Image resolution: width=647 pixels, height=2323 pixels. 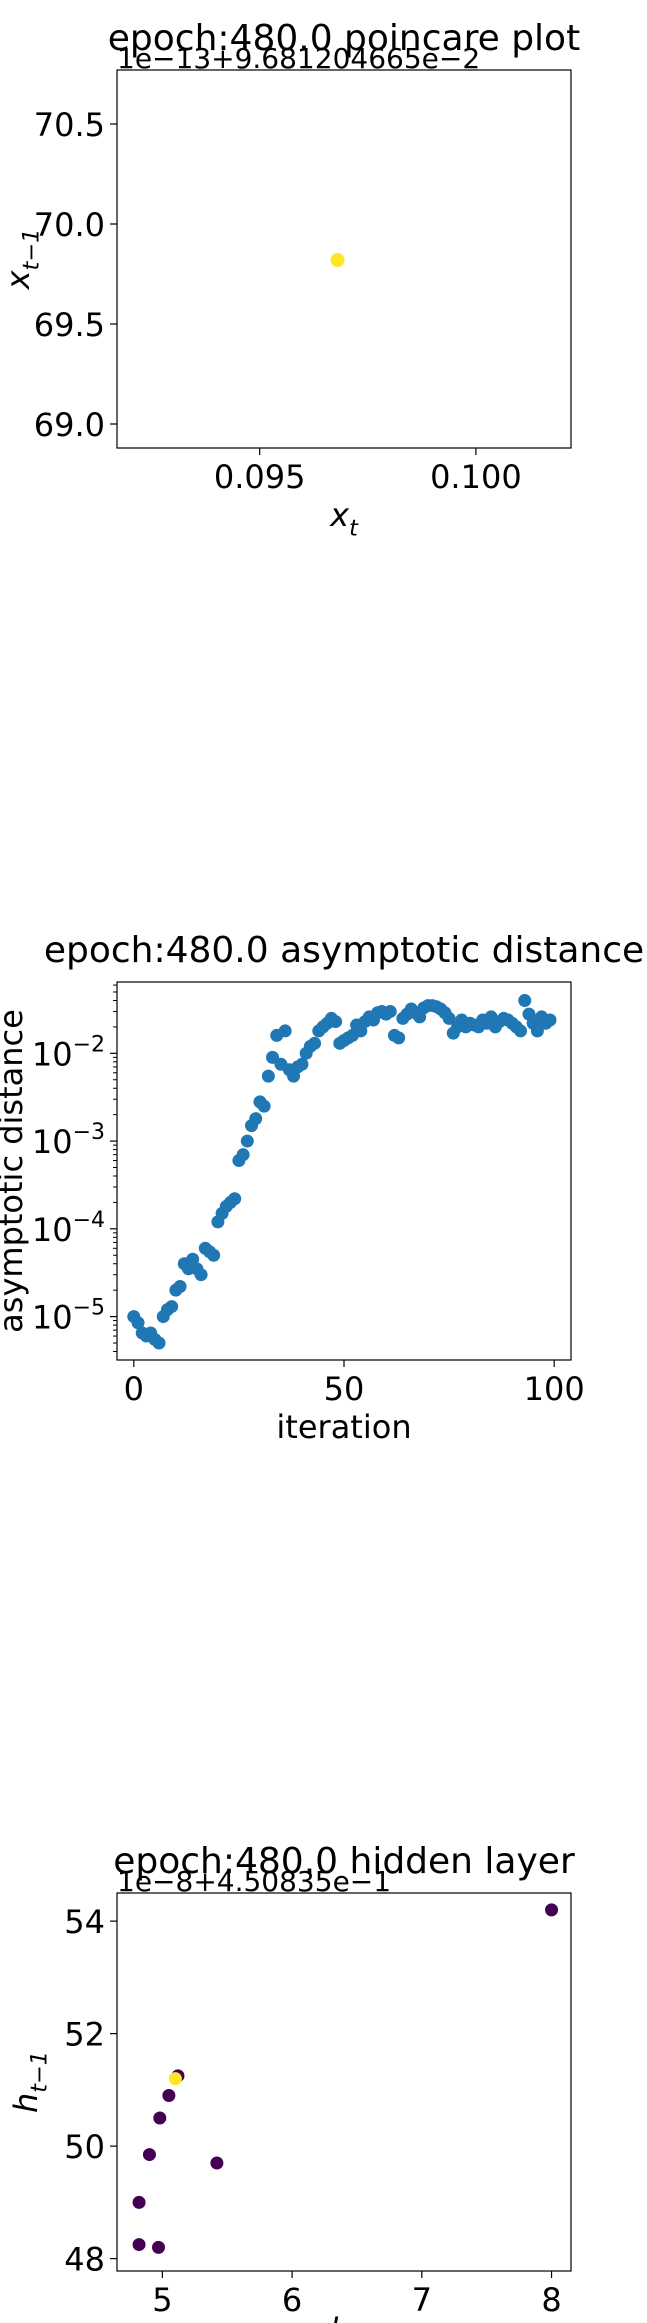 I want to click on y-tick-label: 10⁻², so click(x=68, y=1052).